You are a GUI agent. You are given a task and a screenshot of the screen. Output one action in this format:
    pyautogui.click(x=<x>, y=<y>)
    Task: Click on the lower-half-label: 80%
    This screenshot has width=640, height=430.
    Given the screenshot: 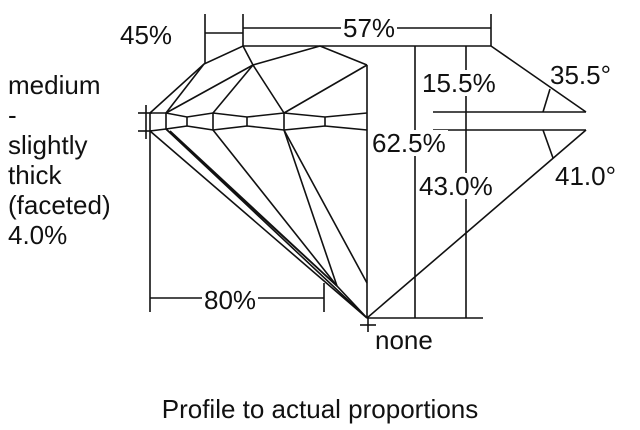 What is the action you would take?
    pyautogui.click(x=230, y=300)
    